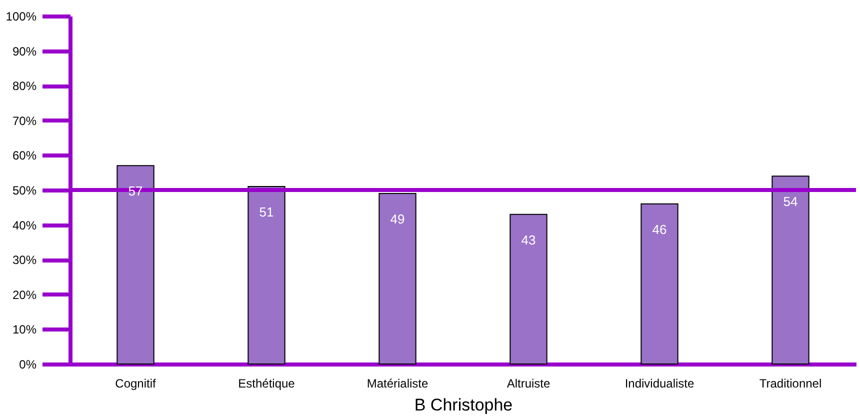  Describe the element at coordinates (24, 121) in the screenshot. I see `y-tick-label: 70%` at that location.